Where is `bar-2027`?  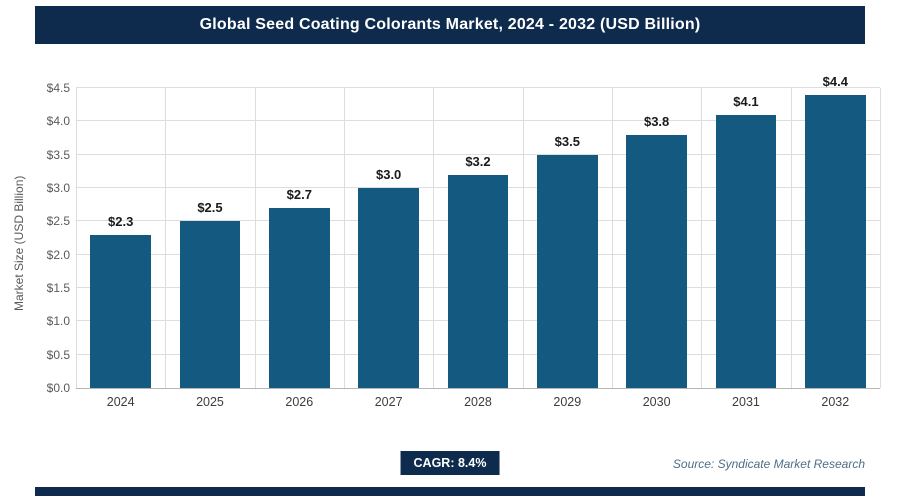 bar-2027 is located at coordinates (388, 288).